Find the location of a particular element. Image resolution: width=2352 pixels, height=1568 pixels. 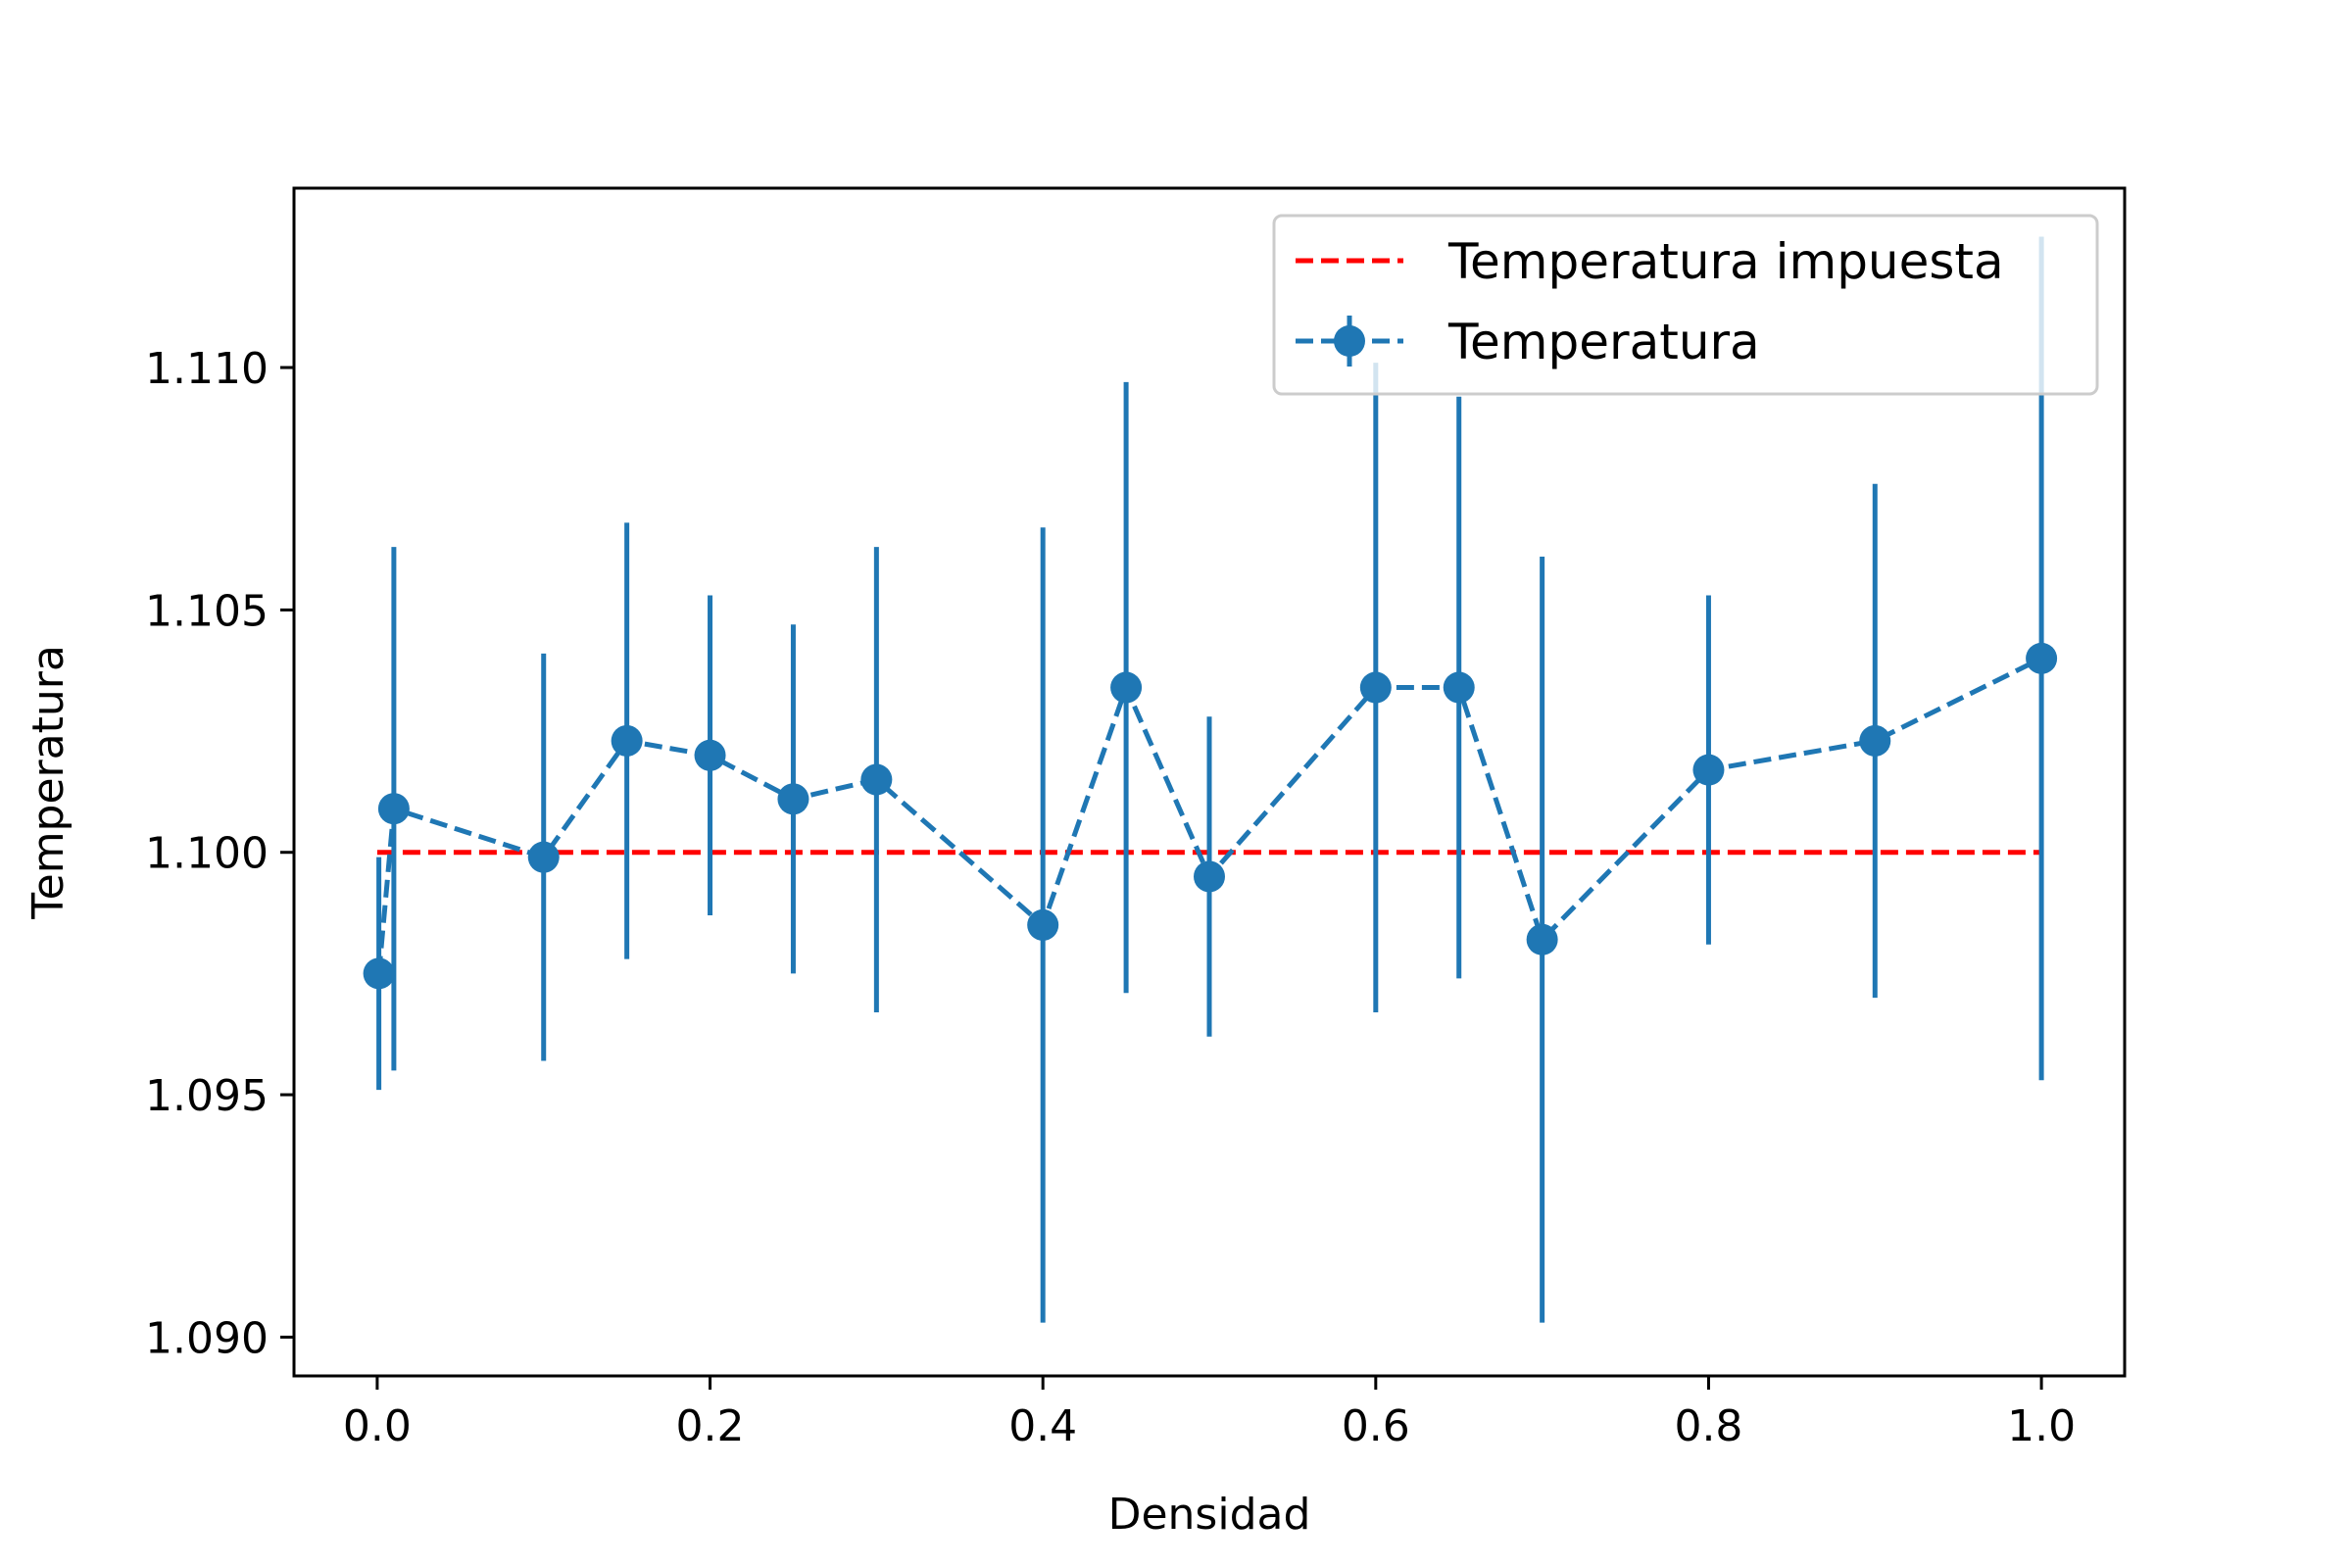

x-tick-label: 0.4 is located at coordinates (1042, 1426).